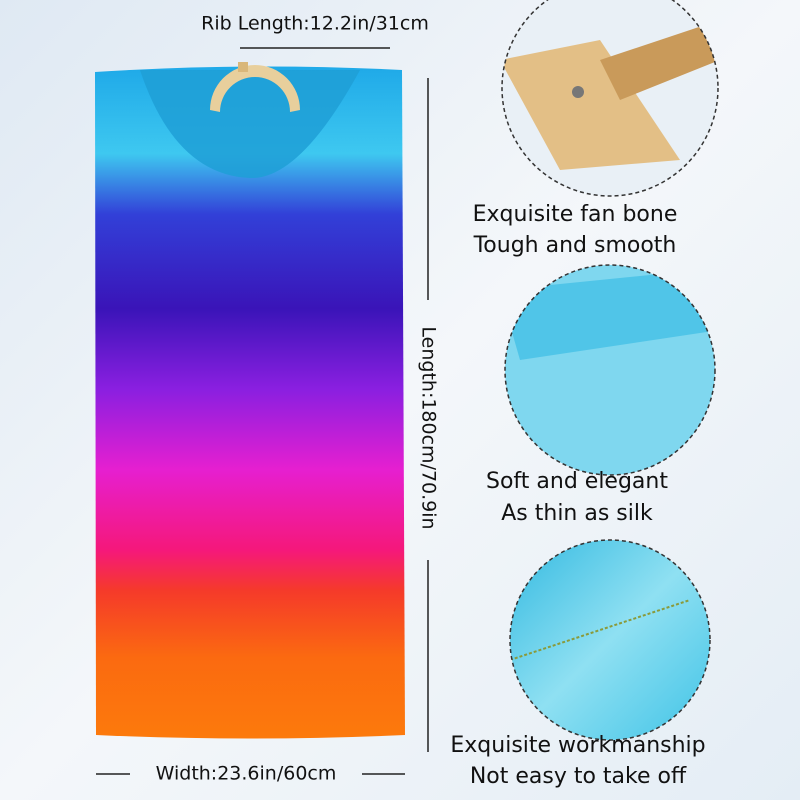  What do you see at coordinates (577, 513) in the screenshot?
I see `feature-line: As thin as silk` at bounding box center [577, 513].